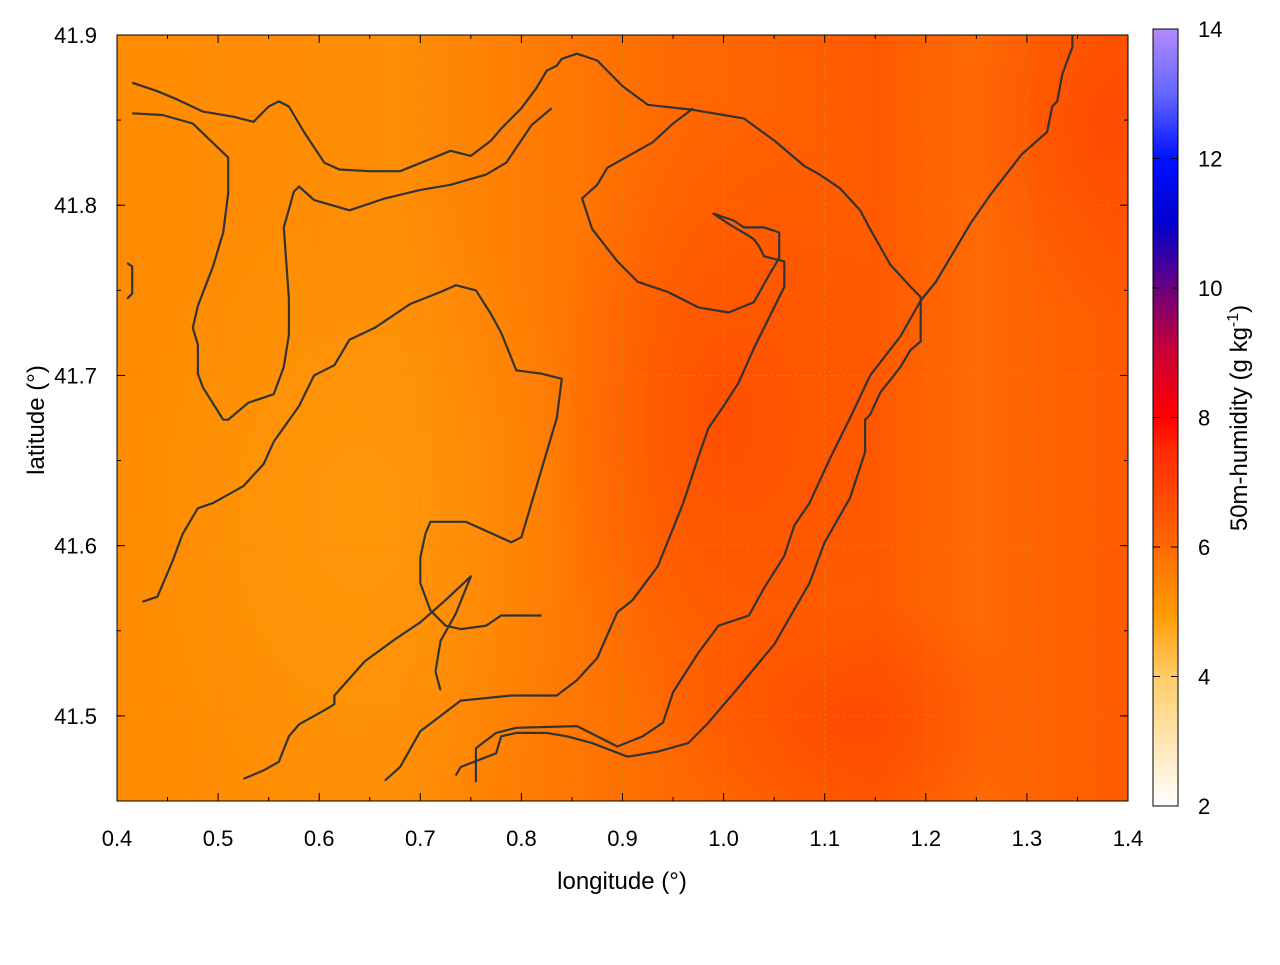 This screenshot has height=965, width=1280. Describe the element at coordinates (75, 546) in the screenshot. I see `y-tick-label: 41.6` at that location.